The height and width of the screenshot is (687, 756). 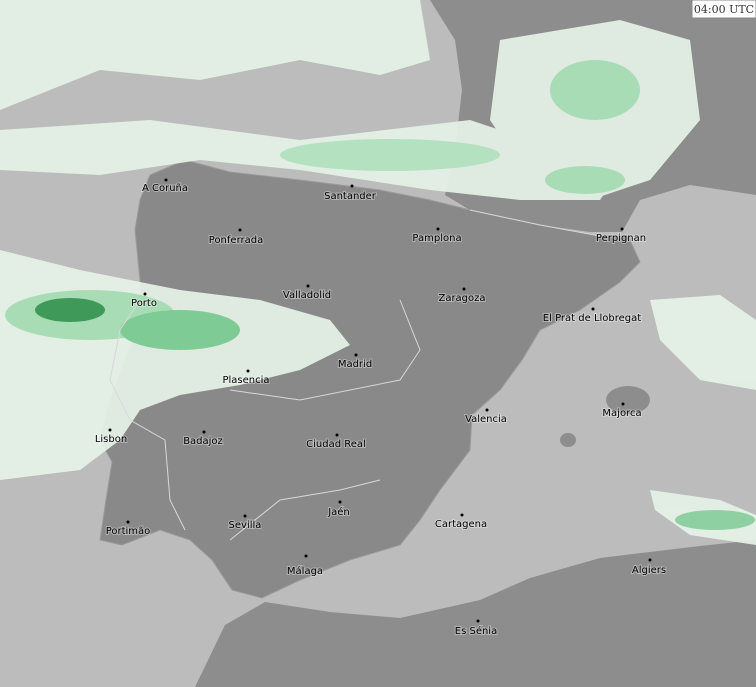 What do you see at coordinates (436, 238) in the screenshot?
I see `city-label: Pamplona` at bounding box center [436, 238].